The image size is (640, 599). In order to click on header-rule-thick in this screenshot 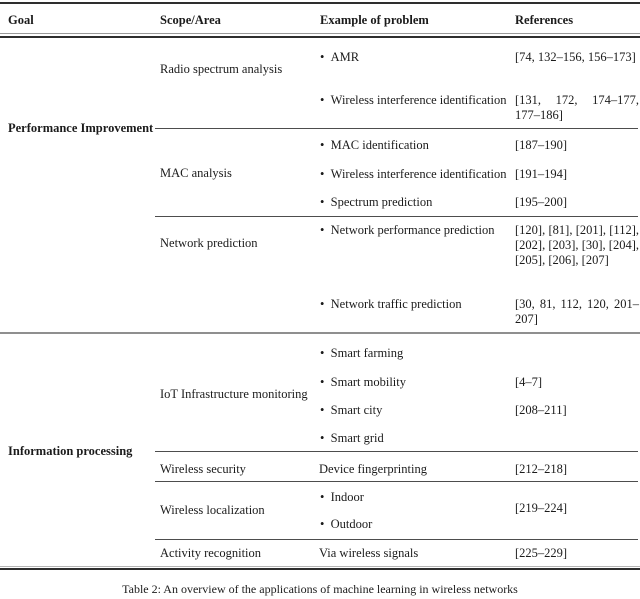, I will do `click(320, 37)`.